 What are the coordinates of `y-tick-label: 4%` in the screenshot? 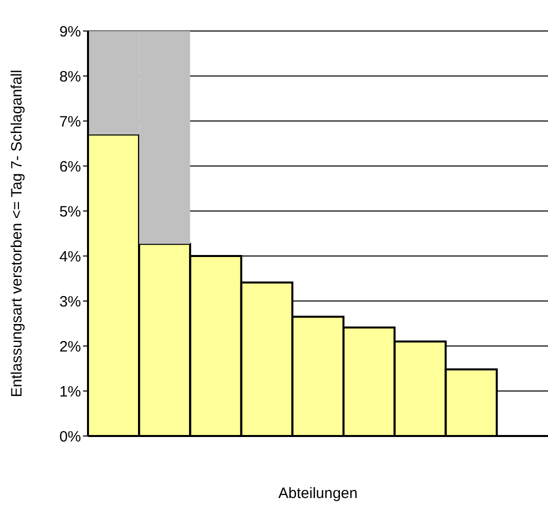 It's located at (70, 257).